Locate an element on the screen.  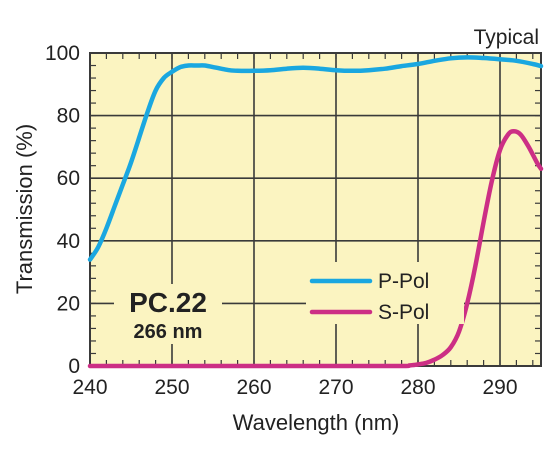
legend-label-s-pol: S-Pol is located at coordinates (403, 312).